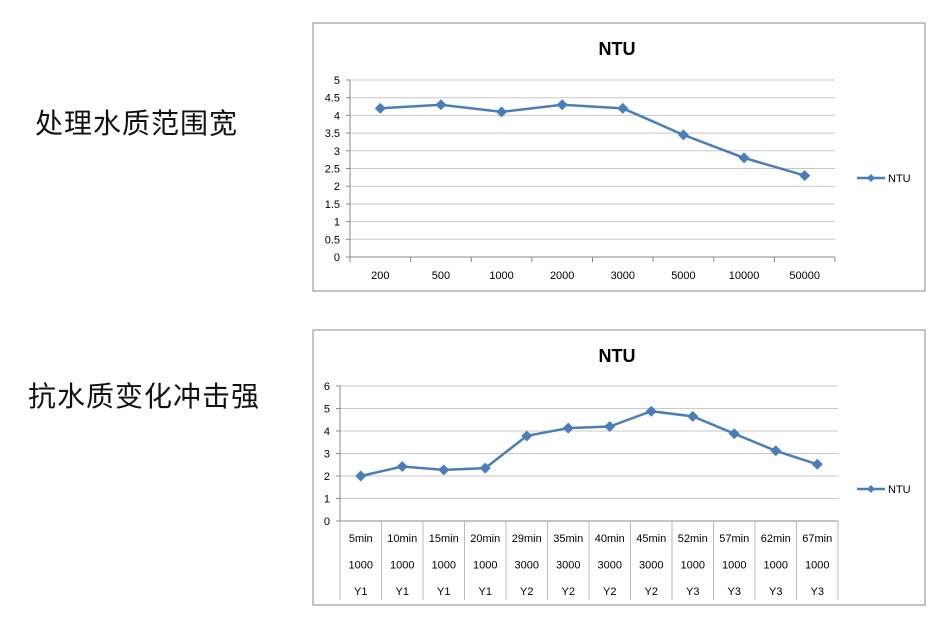 This screenshot has width=940, height=620. I want to click on x-category-label: 57min, so click(734, 539).